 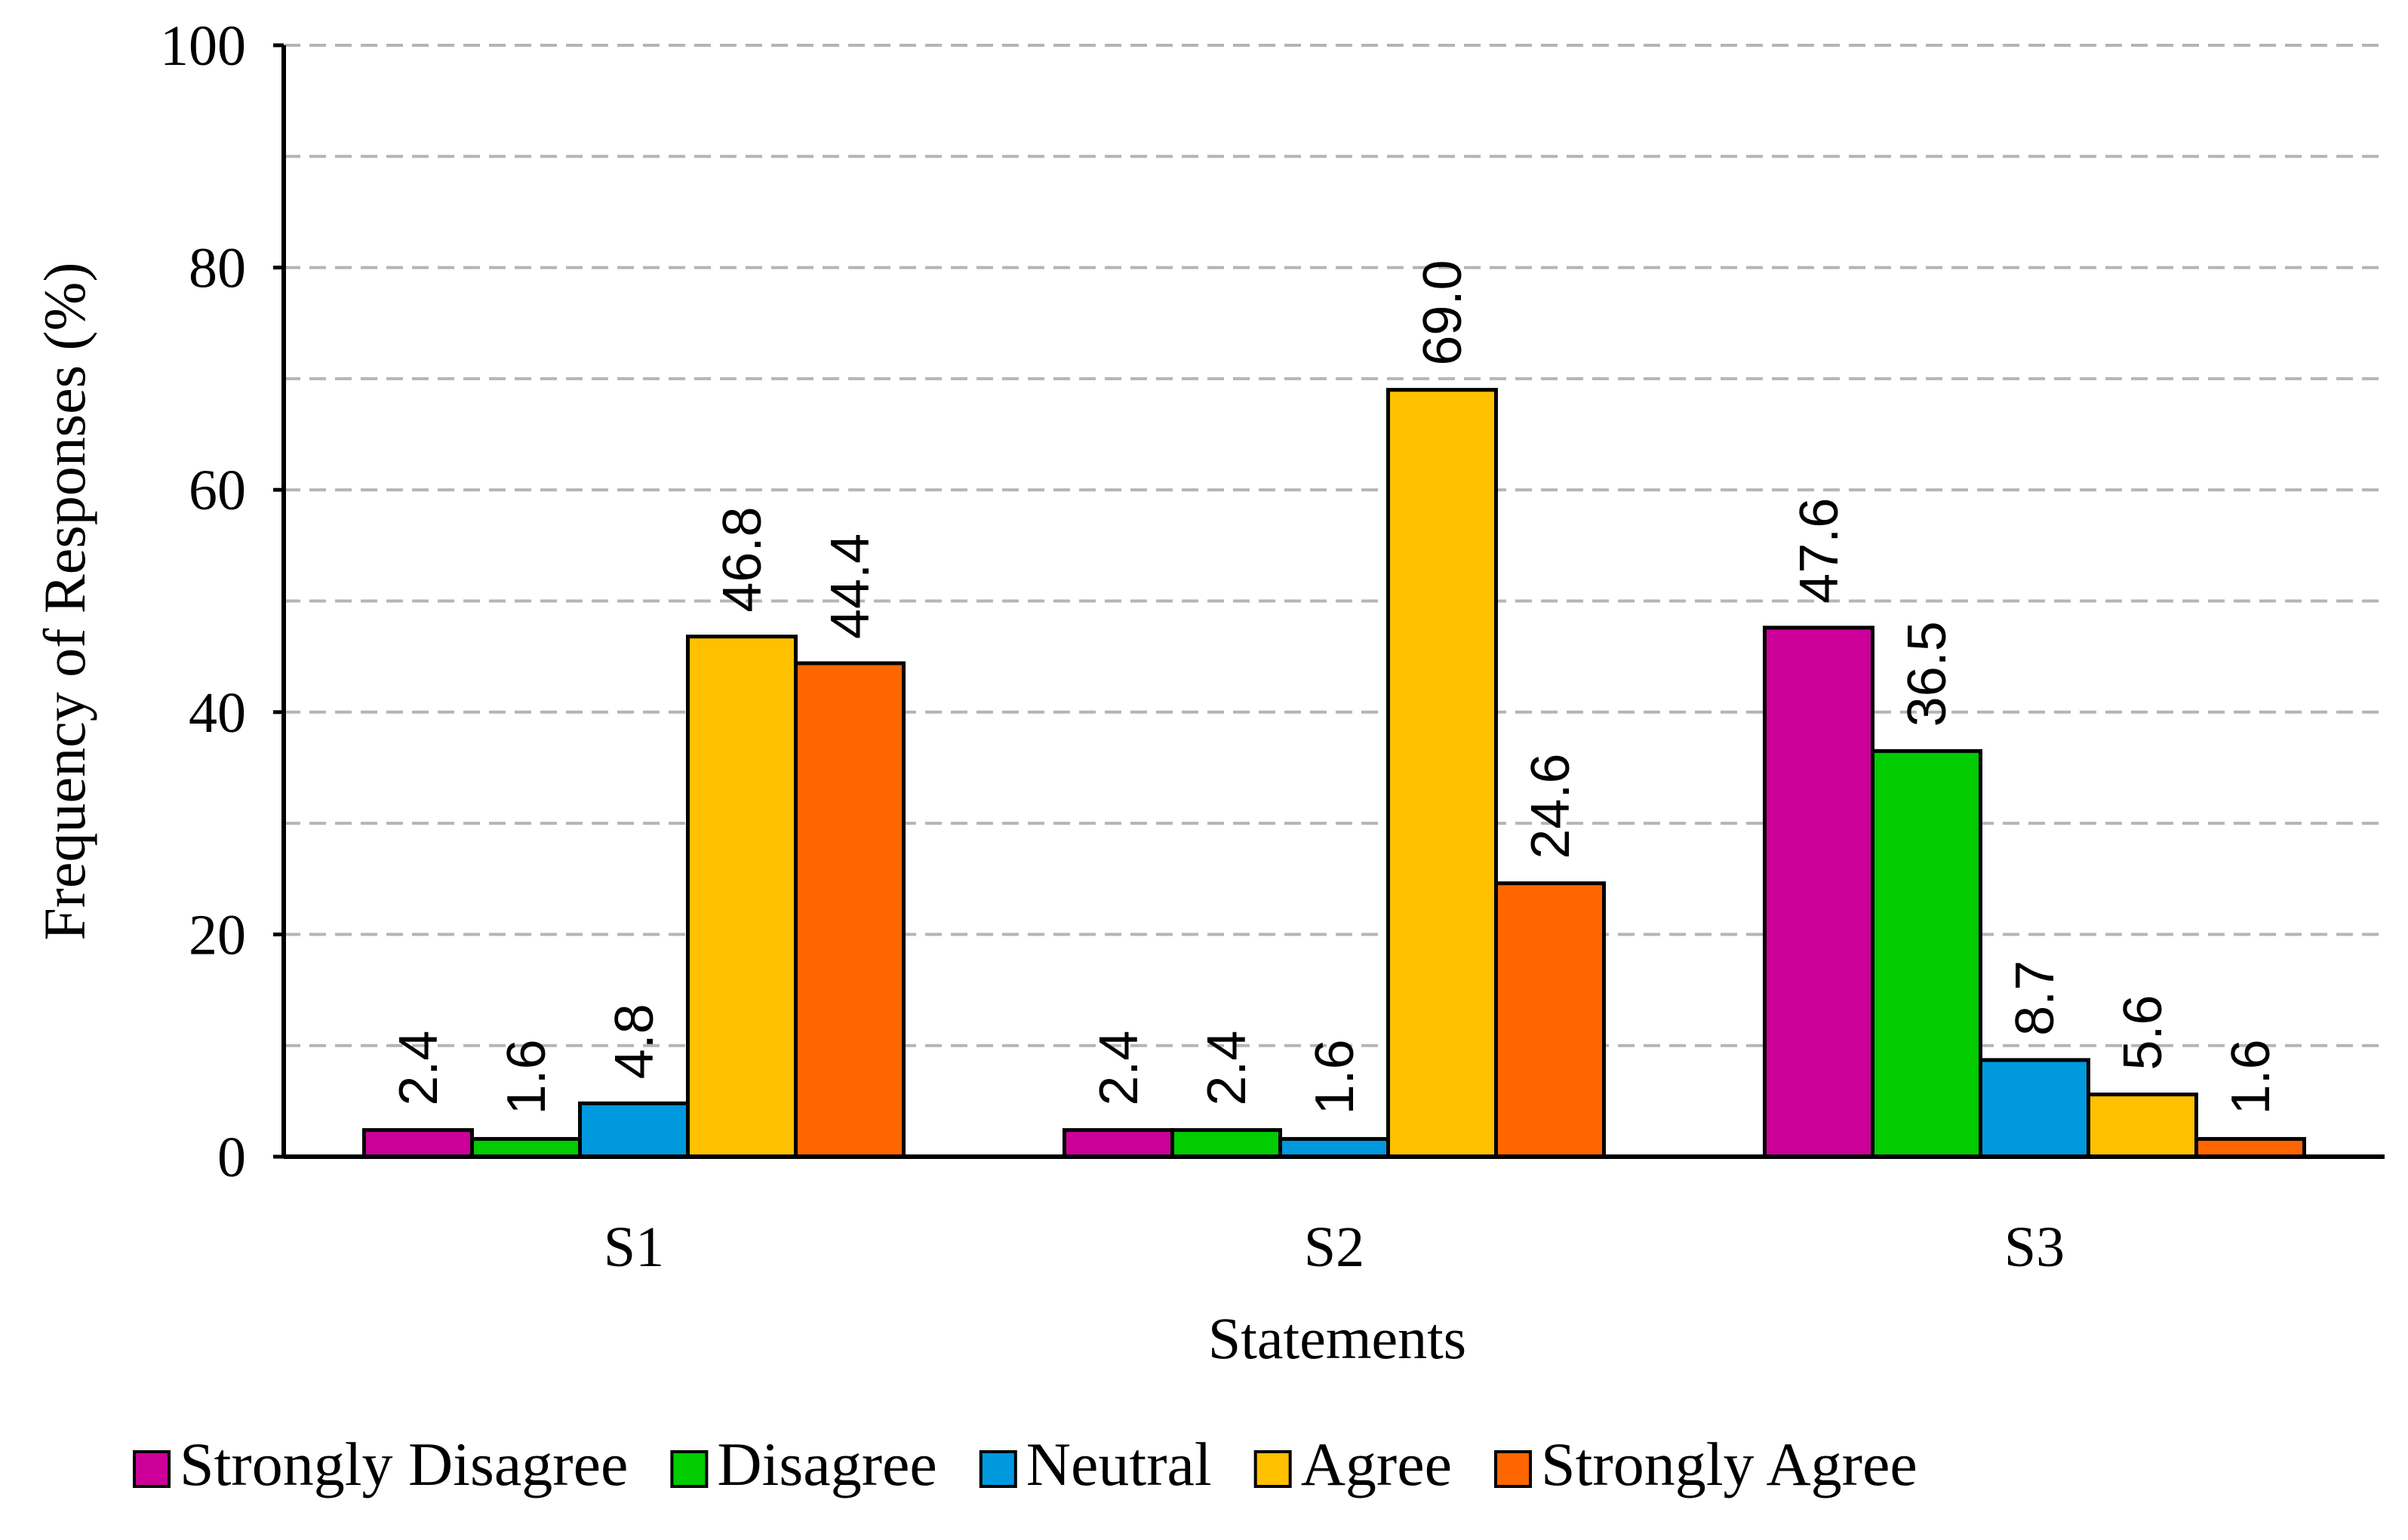 What do you see at coordinates (2034, 1247) in the screenshot?
I see `x-tick-label: S3` at bounding box center [2034, 1247].